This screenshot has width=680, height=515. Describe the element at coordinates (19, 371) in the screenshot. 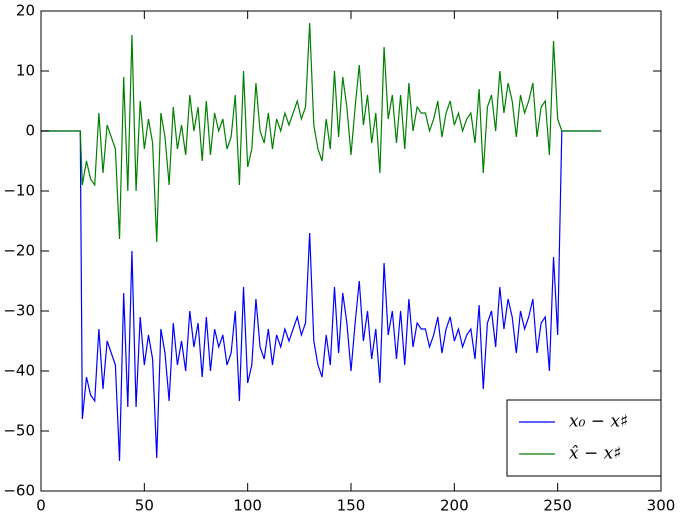

I see `y-tick-label: −40` at that location.